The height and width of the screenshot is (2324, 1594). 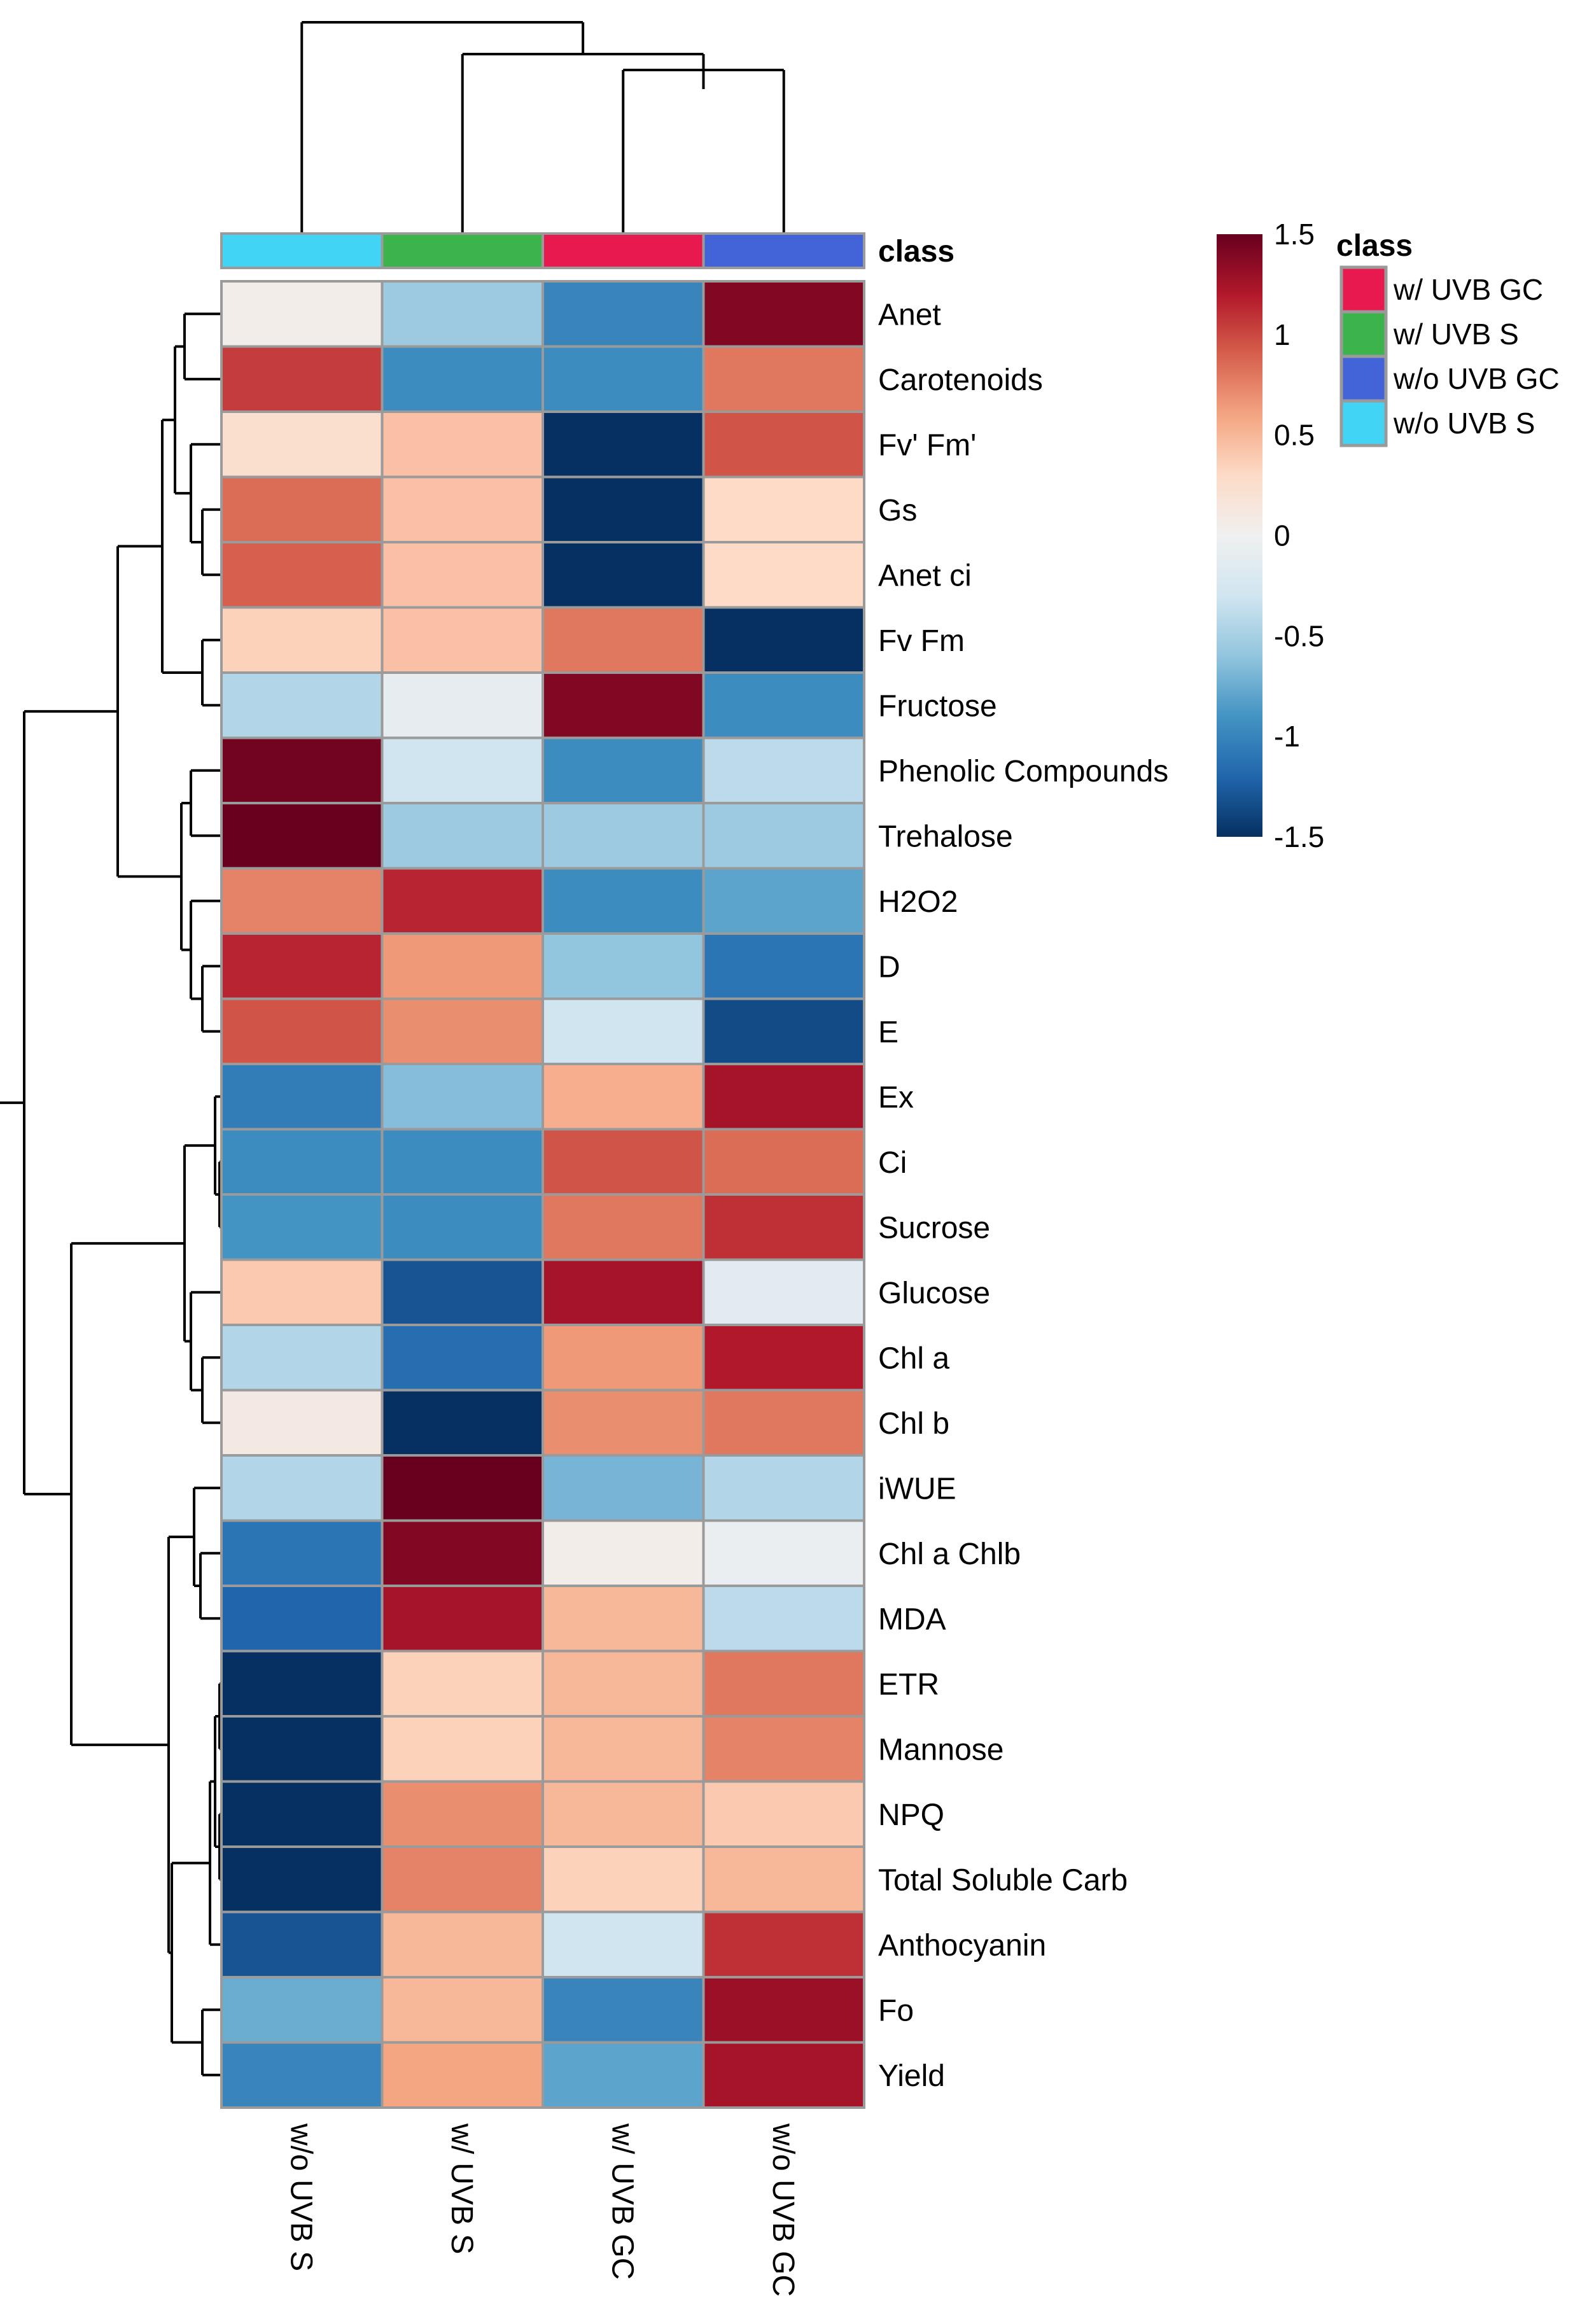 What do you see at coordinates (1299, 836) in the screenshot?
I see `colorbar-tick-label: -1.5` at bounding box center [1299, 836].